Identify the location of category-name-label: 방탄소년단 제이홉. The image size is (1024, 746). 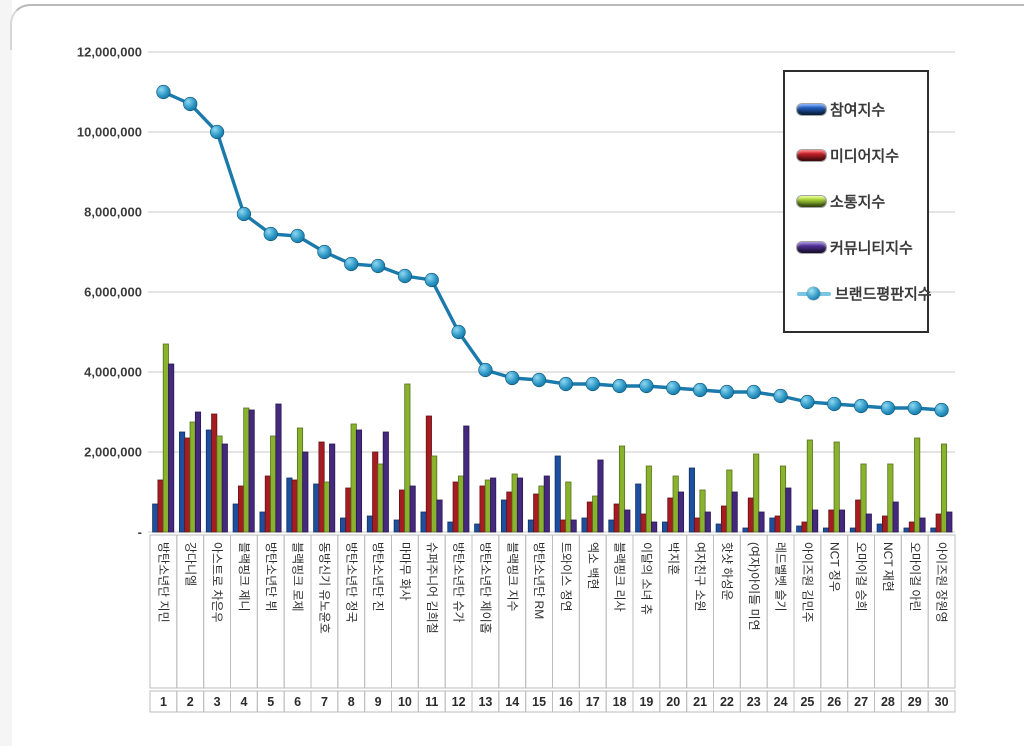
(485, 588).